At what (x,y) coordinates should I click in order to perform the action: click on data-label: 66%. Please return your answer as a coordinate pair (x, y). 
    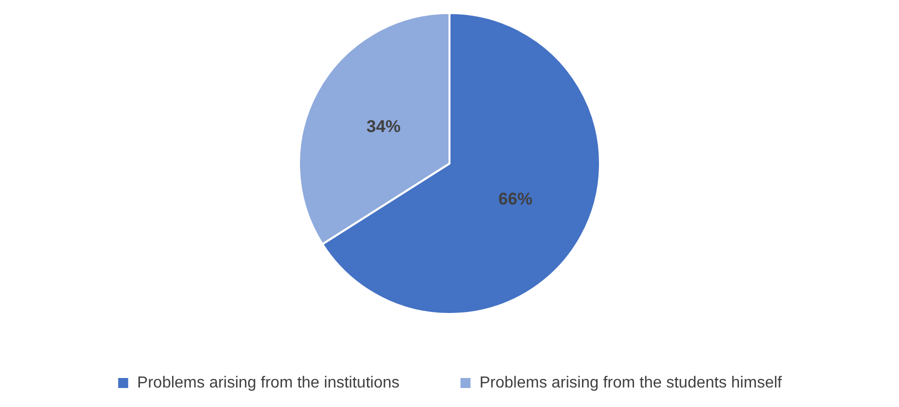
    Looking at the image, I should click on (515, 198).